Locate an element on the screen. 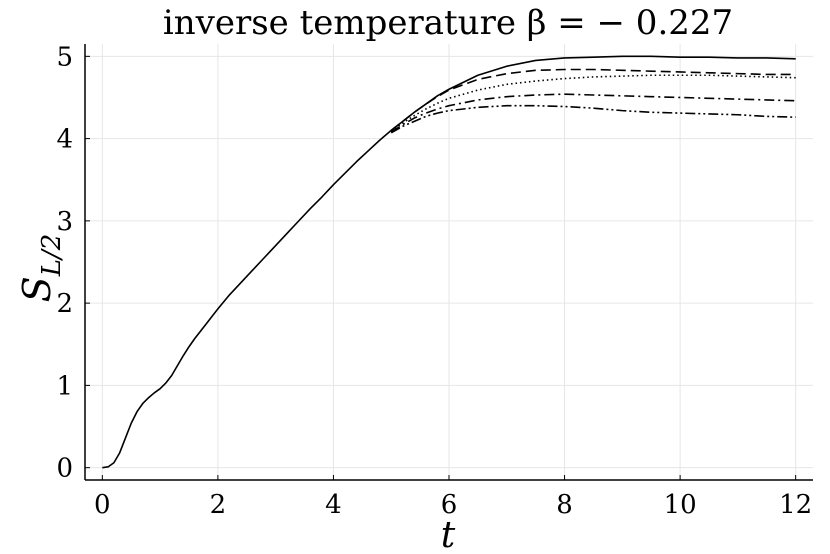 This screenshot has width=830, height=554. x-tick-label: 0 is located at coordinates (102, 505).